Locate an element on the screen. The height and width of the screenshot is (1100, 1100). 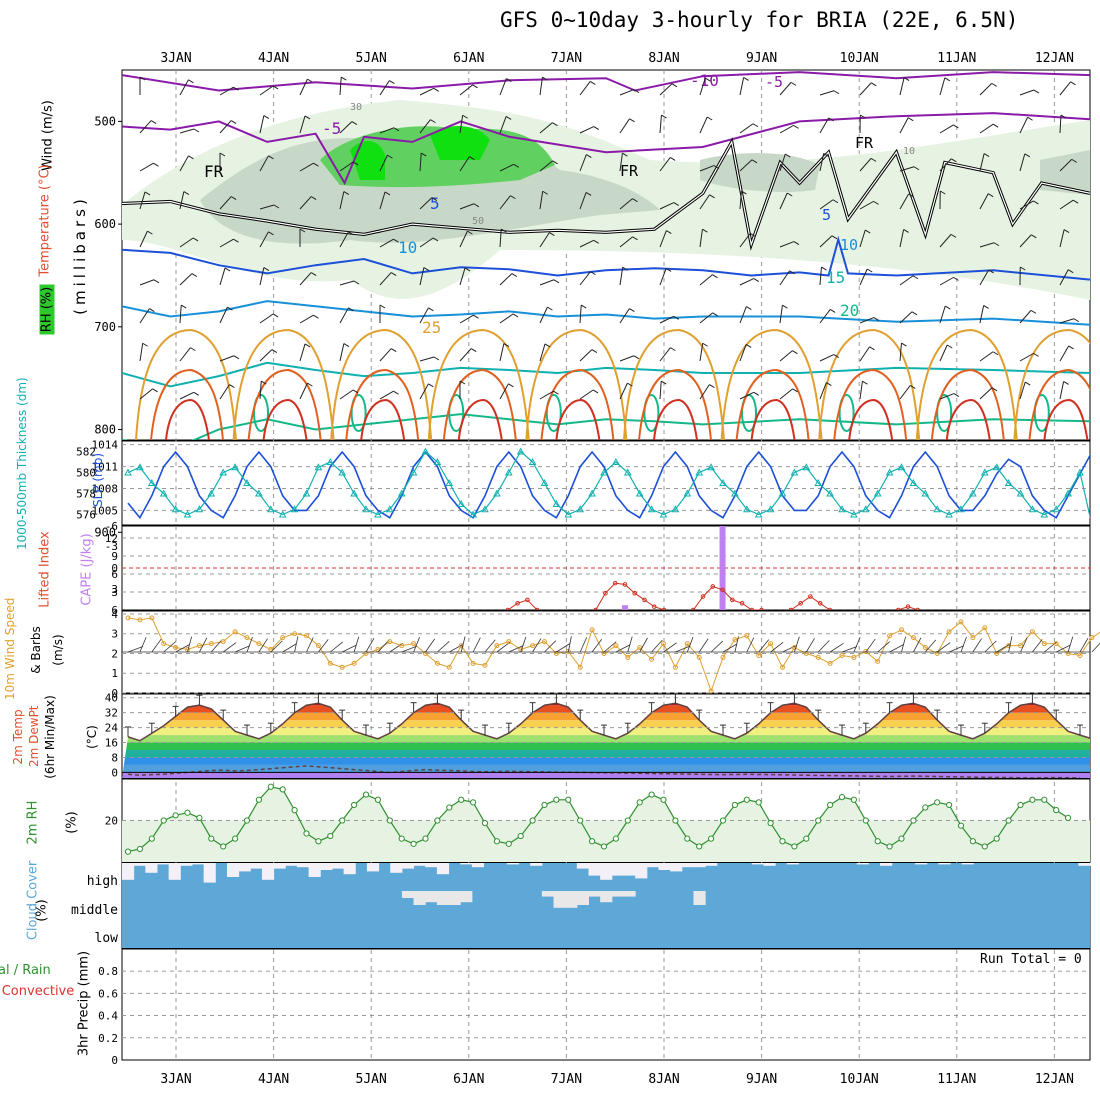
cape-tick-label: 3 is located at coordinates (114, 592).